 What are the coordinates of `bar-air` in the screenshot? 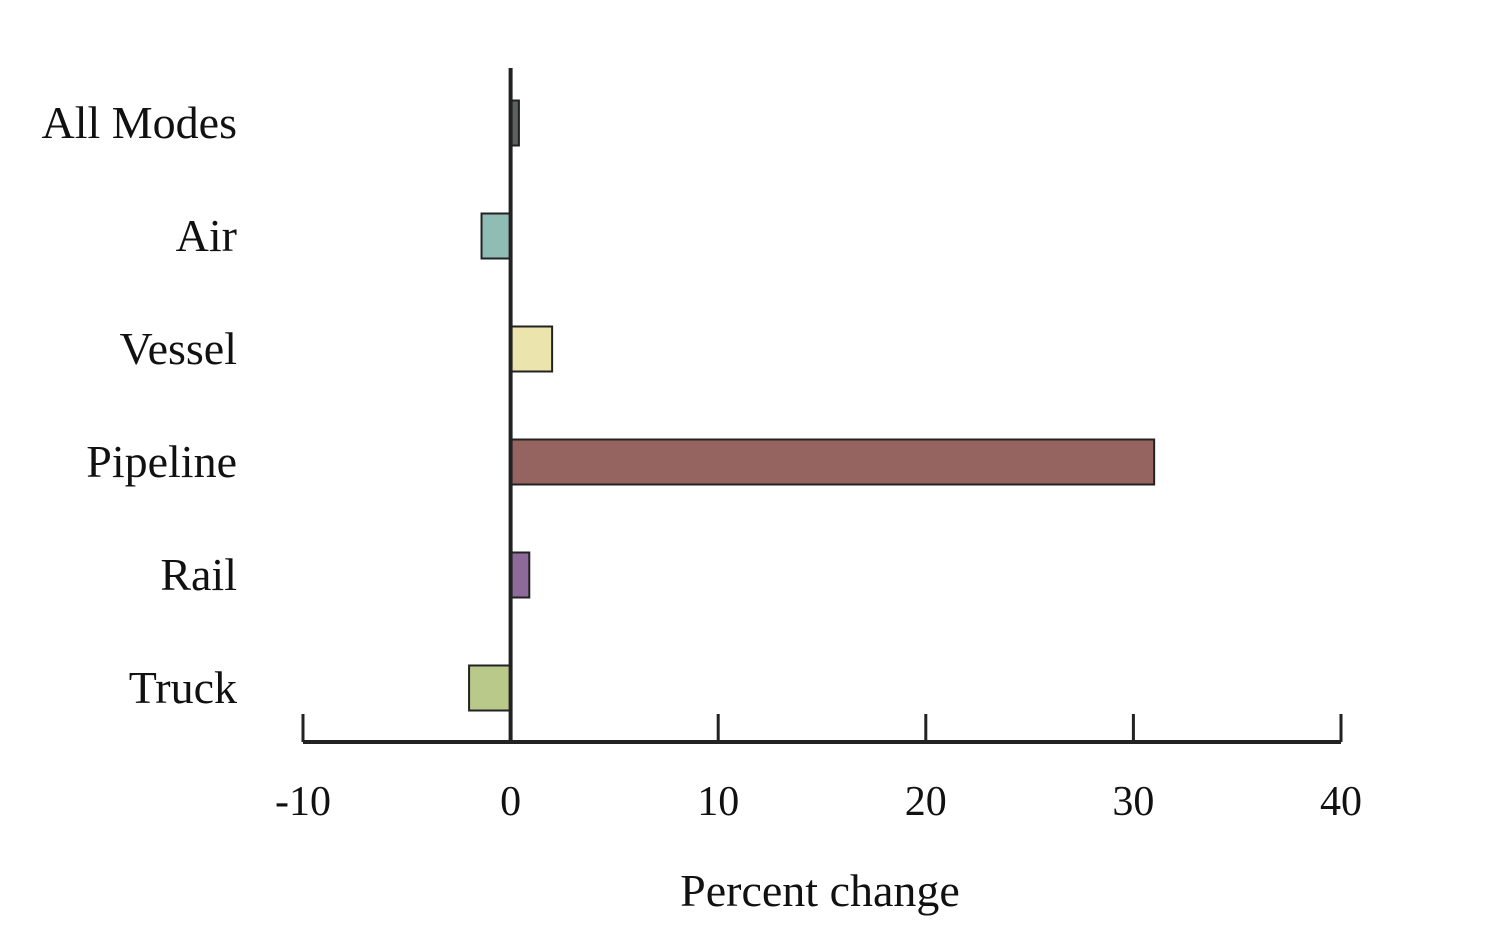 It's located at (496, 236).